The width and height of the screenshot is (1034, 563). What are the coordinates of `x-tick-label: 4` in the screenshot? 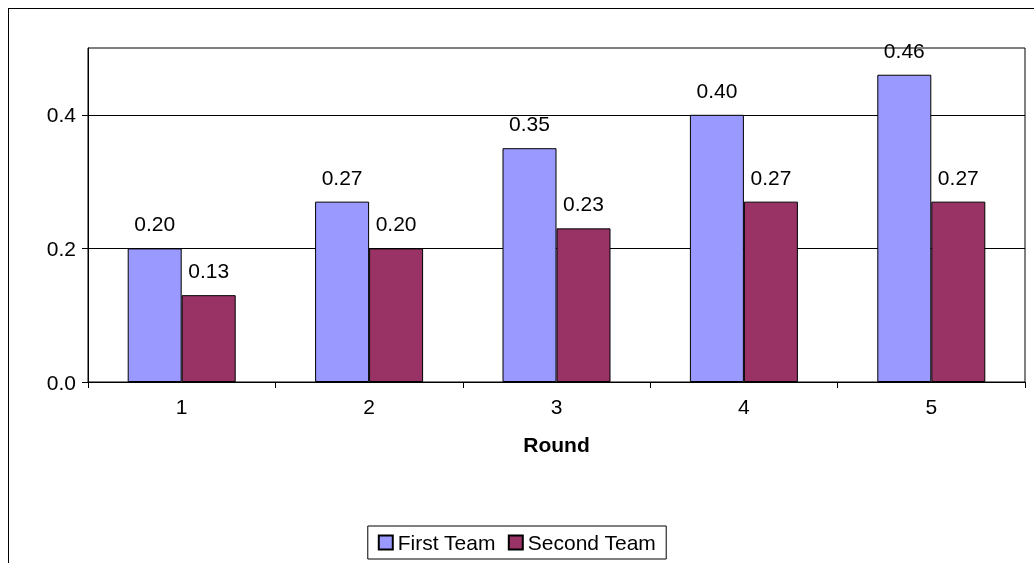 It's located at (744, 406).